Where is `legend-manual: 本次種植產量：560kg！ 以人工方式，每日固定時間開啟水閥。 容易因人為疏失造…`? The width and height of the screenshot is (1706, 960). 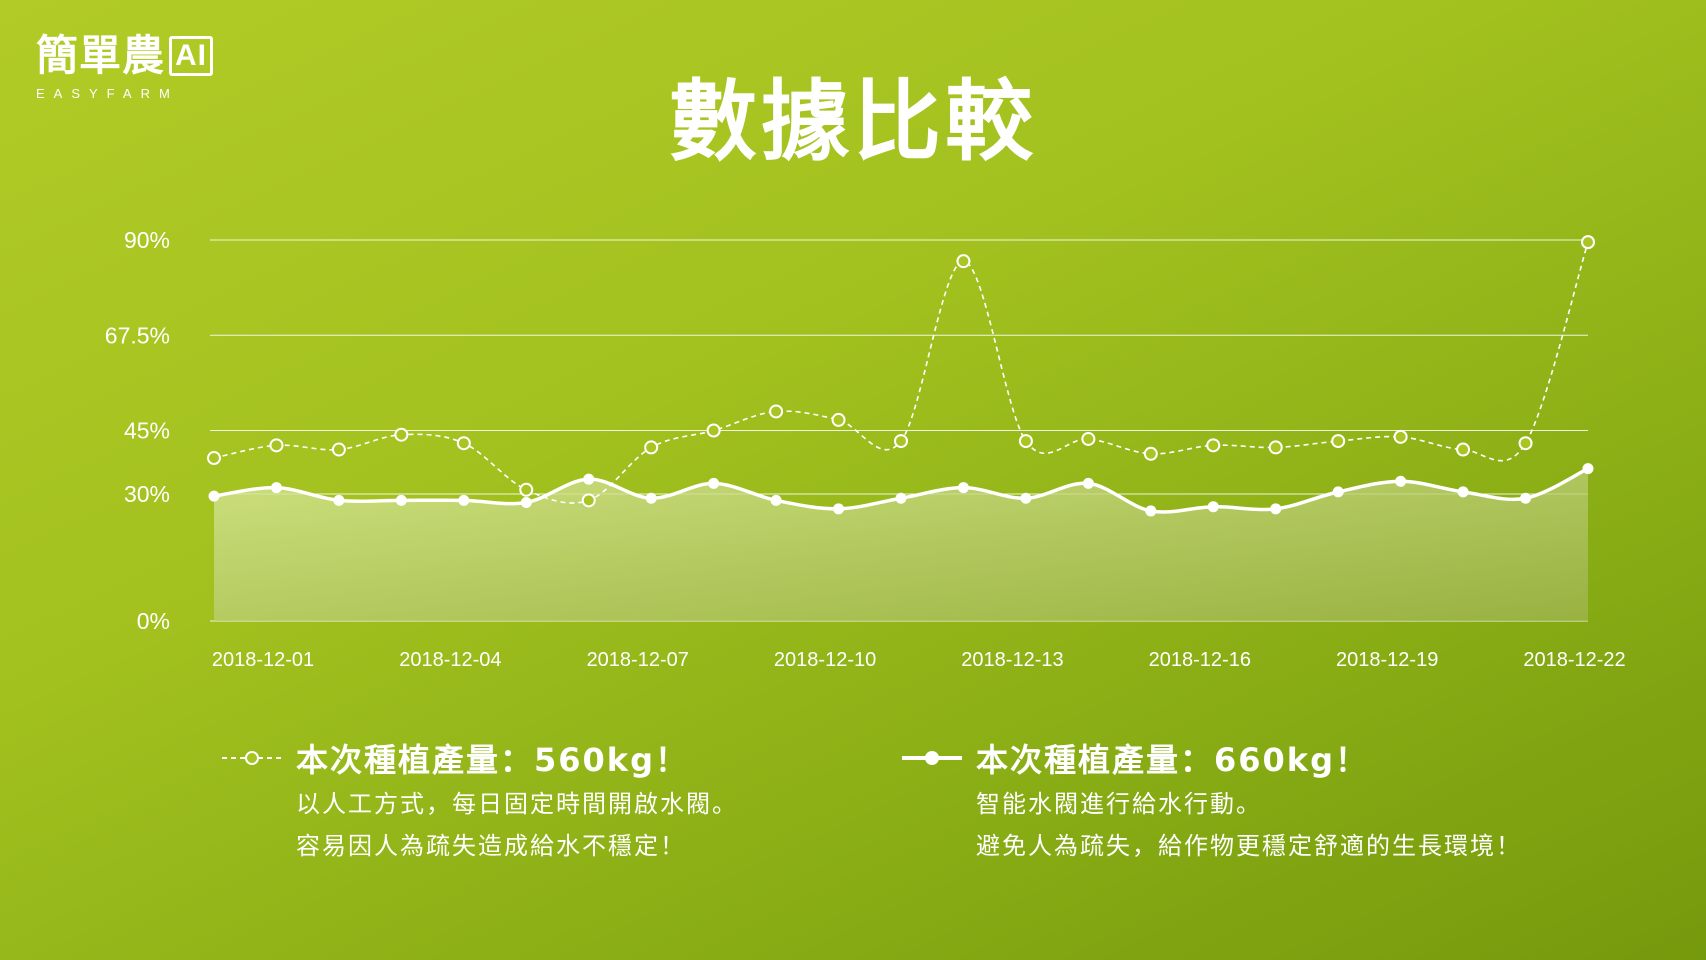 legend-manual: 本次種植產量：560kg！ 以人工方式，每日固定時間開啟水閥。 容易因人為疏失造… is located at coordinates (479, 800).